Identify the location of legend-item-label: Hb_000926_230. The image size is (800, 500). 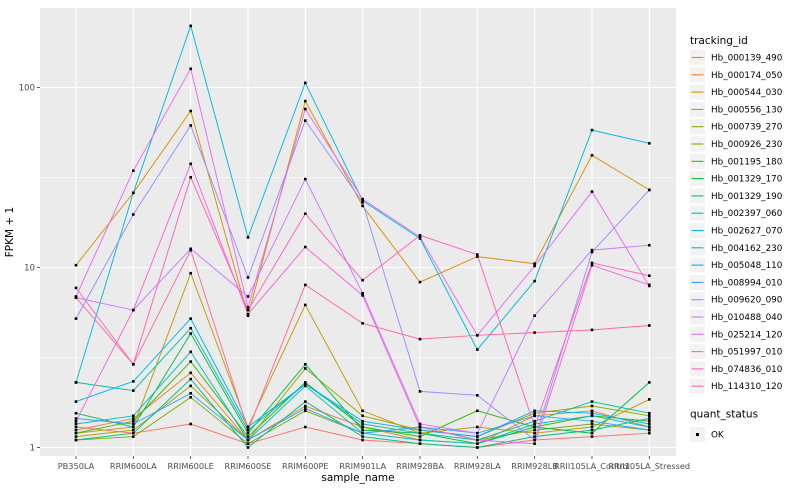
(747, 145).